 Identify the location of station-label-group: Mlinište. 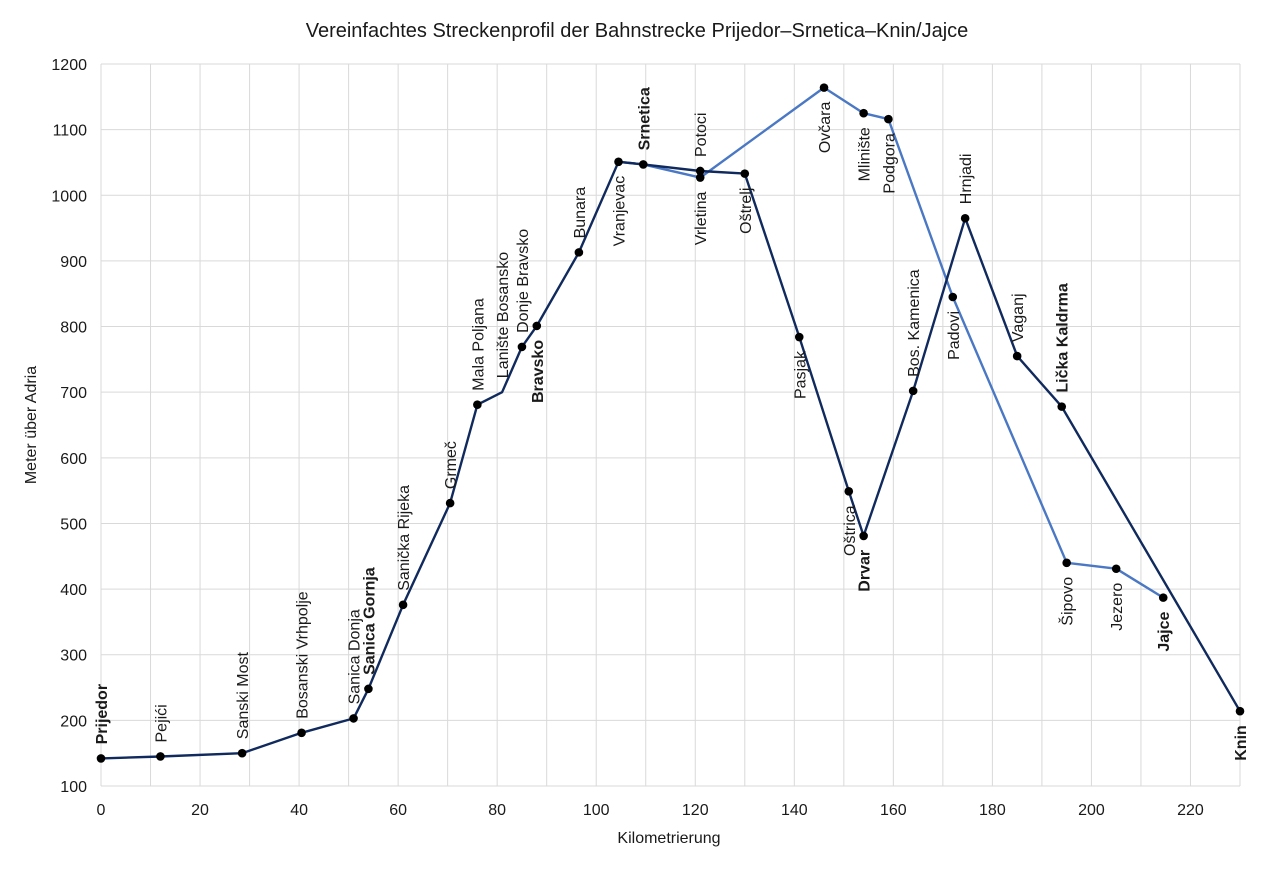
(865, 154).